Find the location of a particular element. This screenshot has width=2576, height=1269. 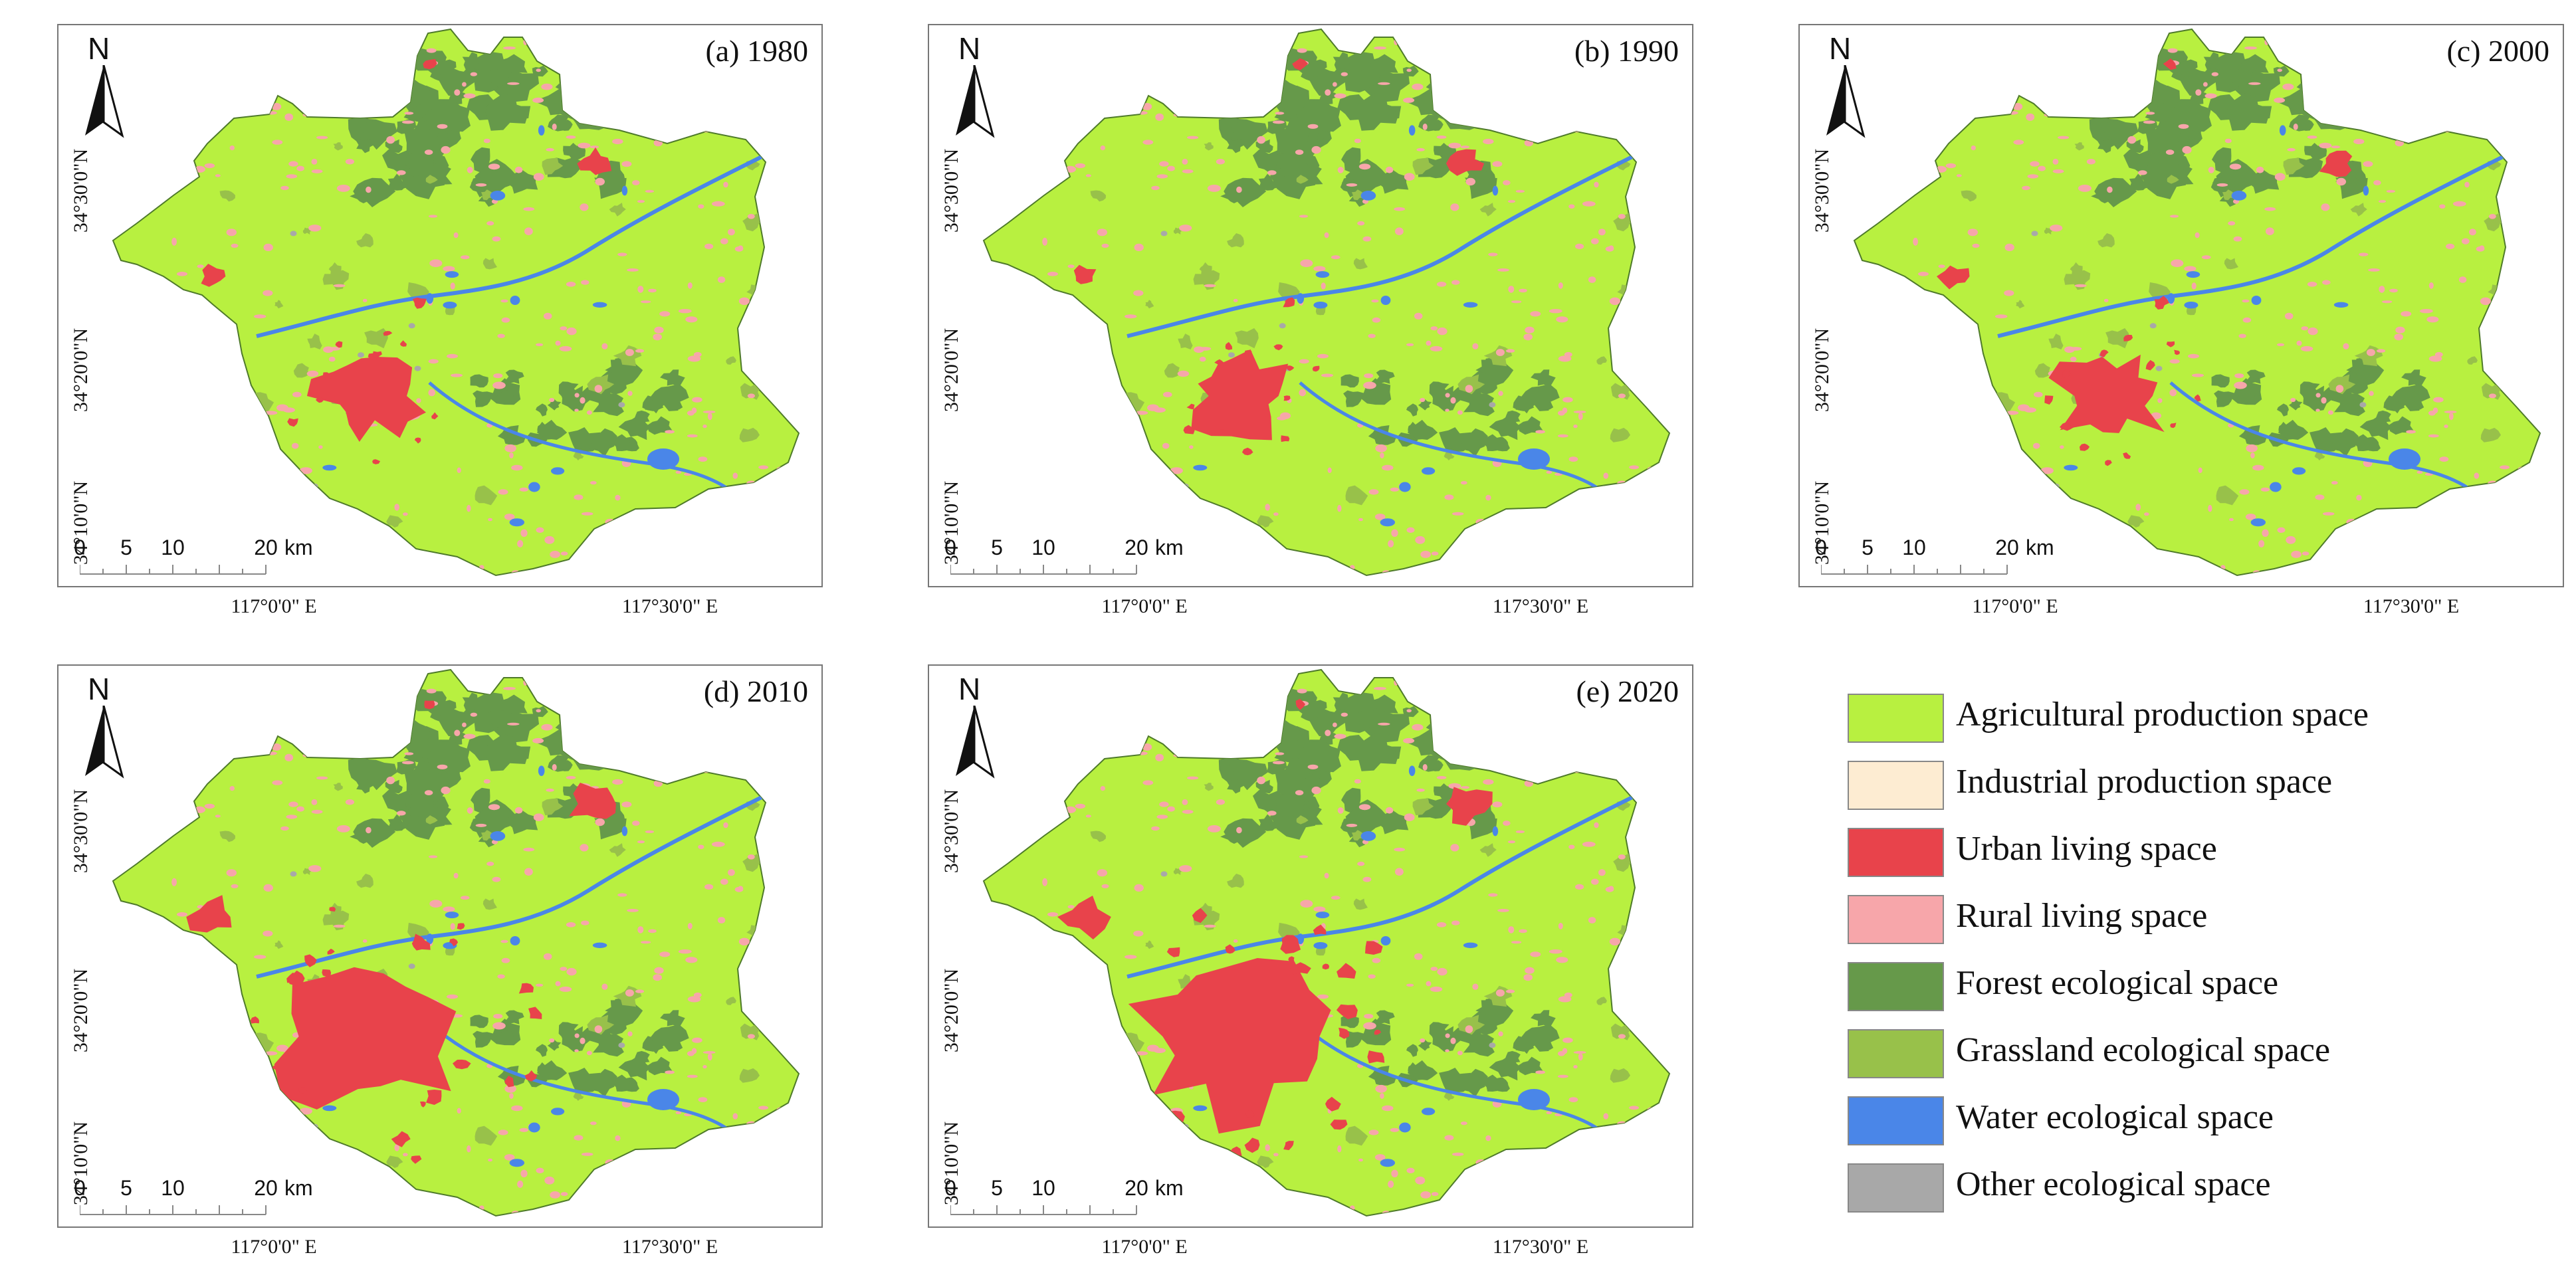

scale-unit: km is located at coordinates (298, 1188).